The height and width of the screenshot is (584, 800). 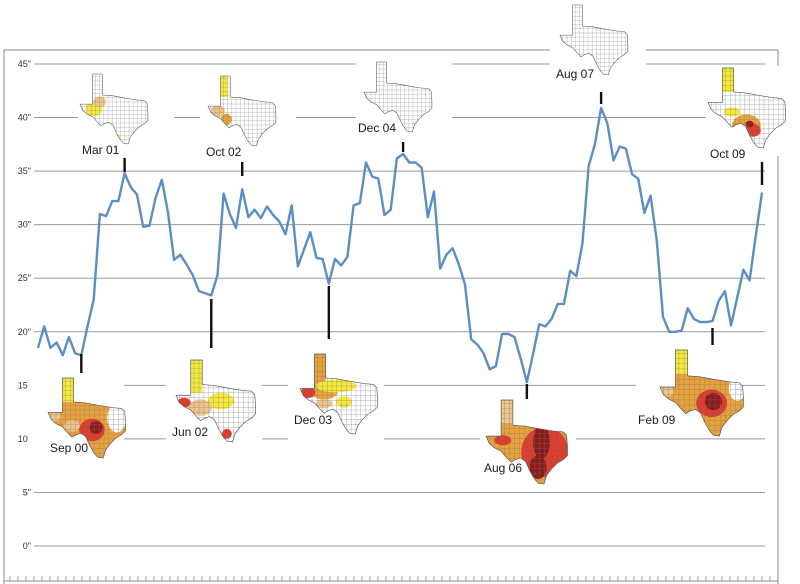 I want to click on y-tick-label: 30", so click(x=24, y=225).